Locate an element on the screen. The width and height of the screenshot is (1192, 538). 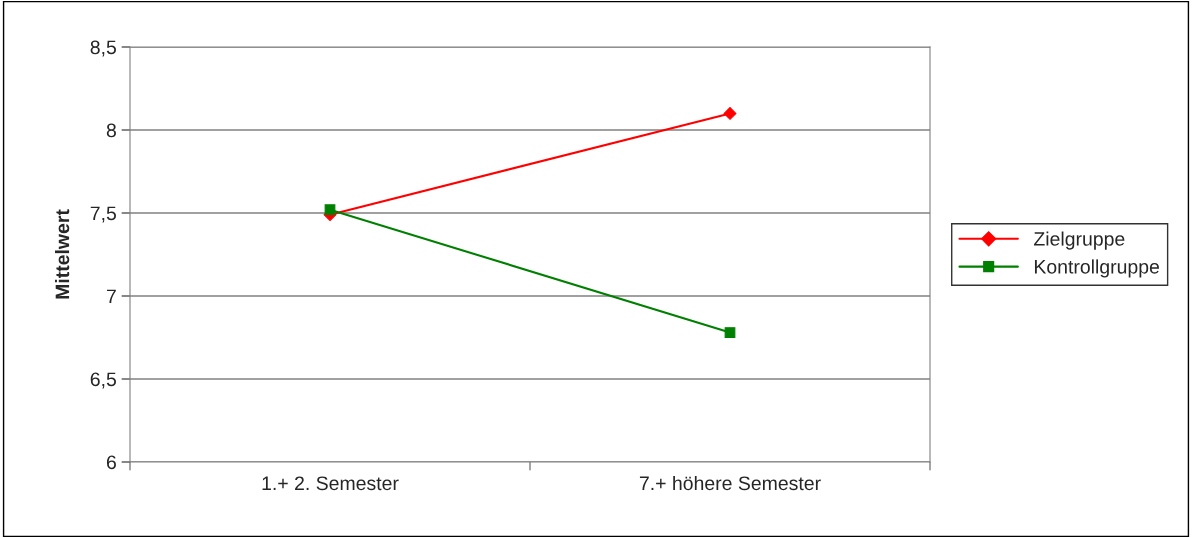
legend-label: Kontrollgruppe is located at coordinates (1096, 268).